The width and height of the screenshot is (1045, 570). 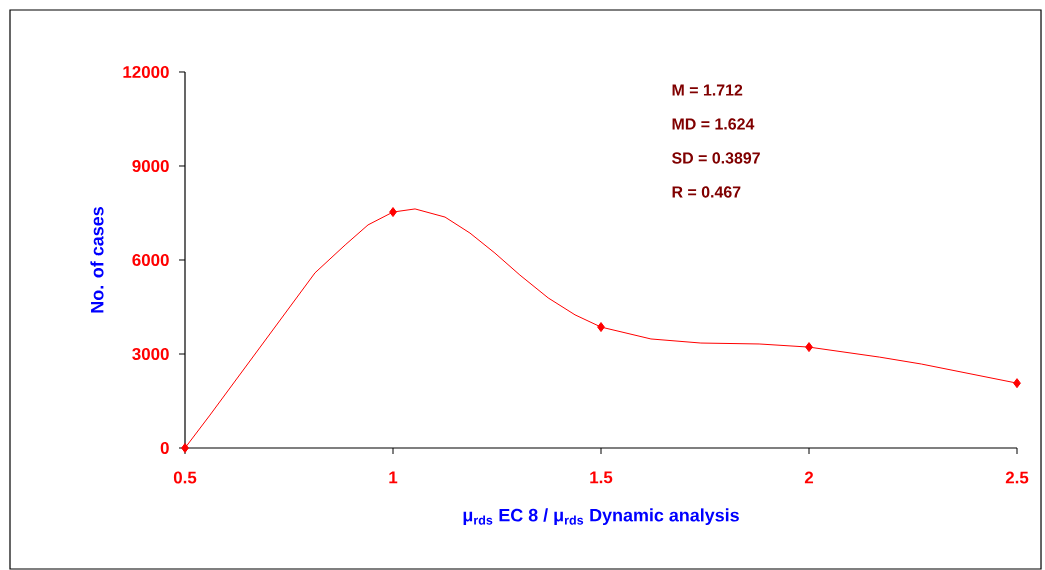 I want to click on annotation: M = 1.712, so click(x=707, y=90).